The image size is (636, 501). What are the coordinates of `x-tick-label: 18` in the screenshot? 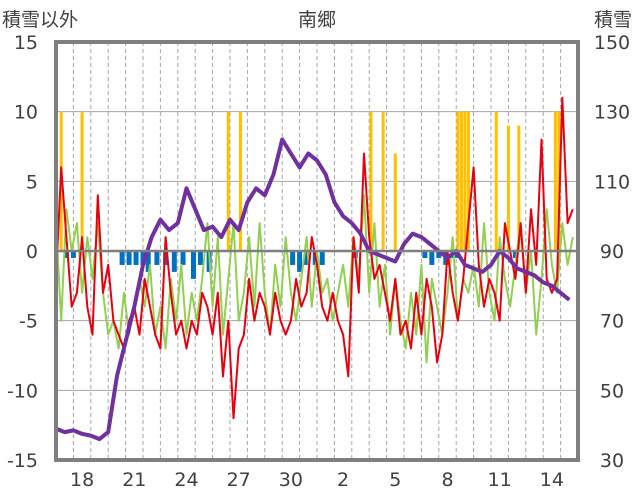 It's located at (82, 480).